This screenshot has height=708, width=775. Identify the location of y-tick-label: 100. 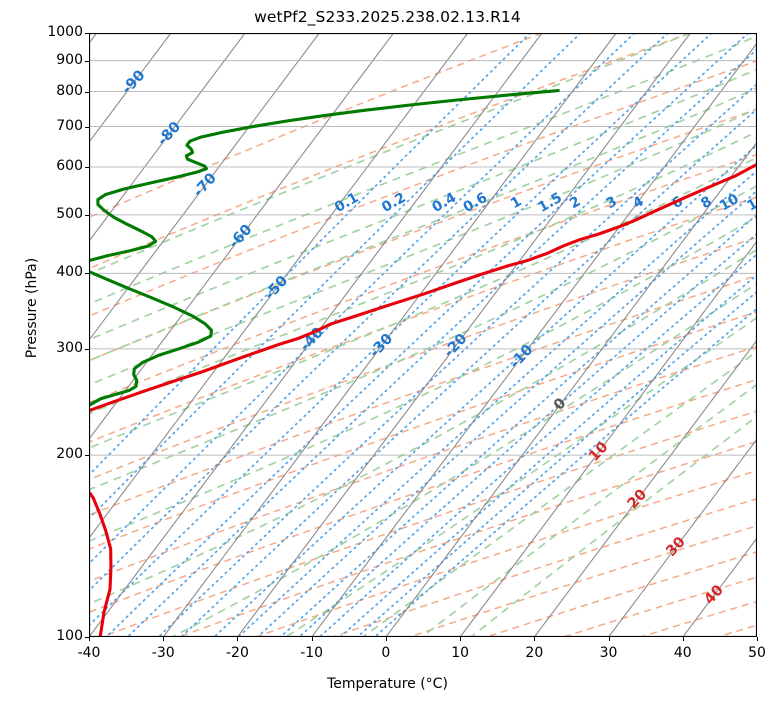
(69, 636).